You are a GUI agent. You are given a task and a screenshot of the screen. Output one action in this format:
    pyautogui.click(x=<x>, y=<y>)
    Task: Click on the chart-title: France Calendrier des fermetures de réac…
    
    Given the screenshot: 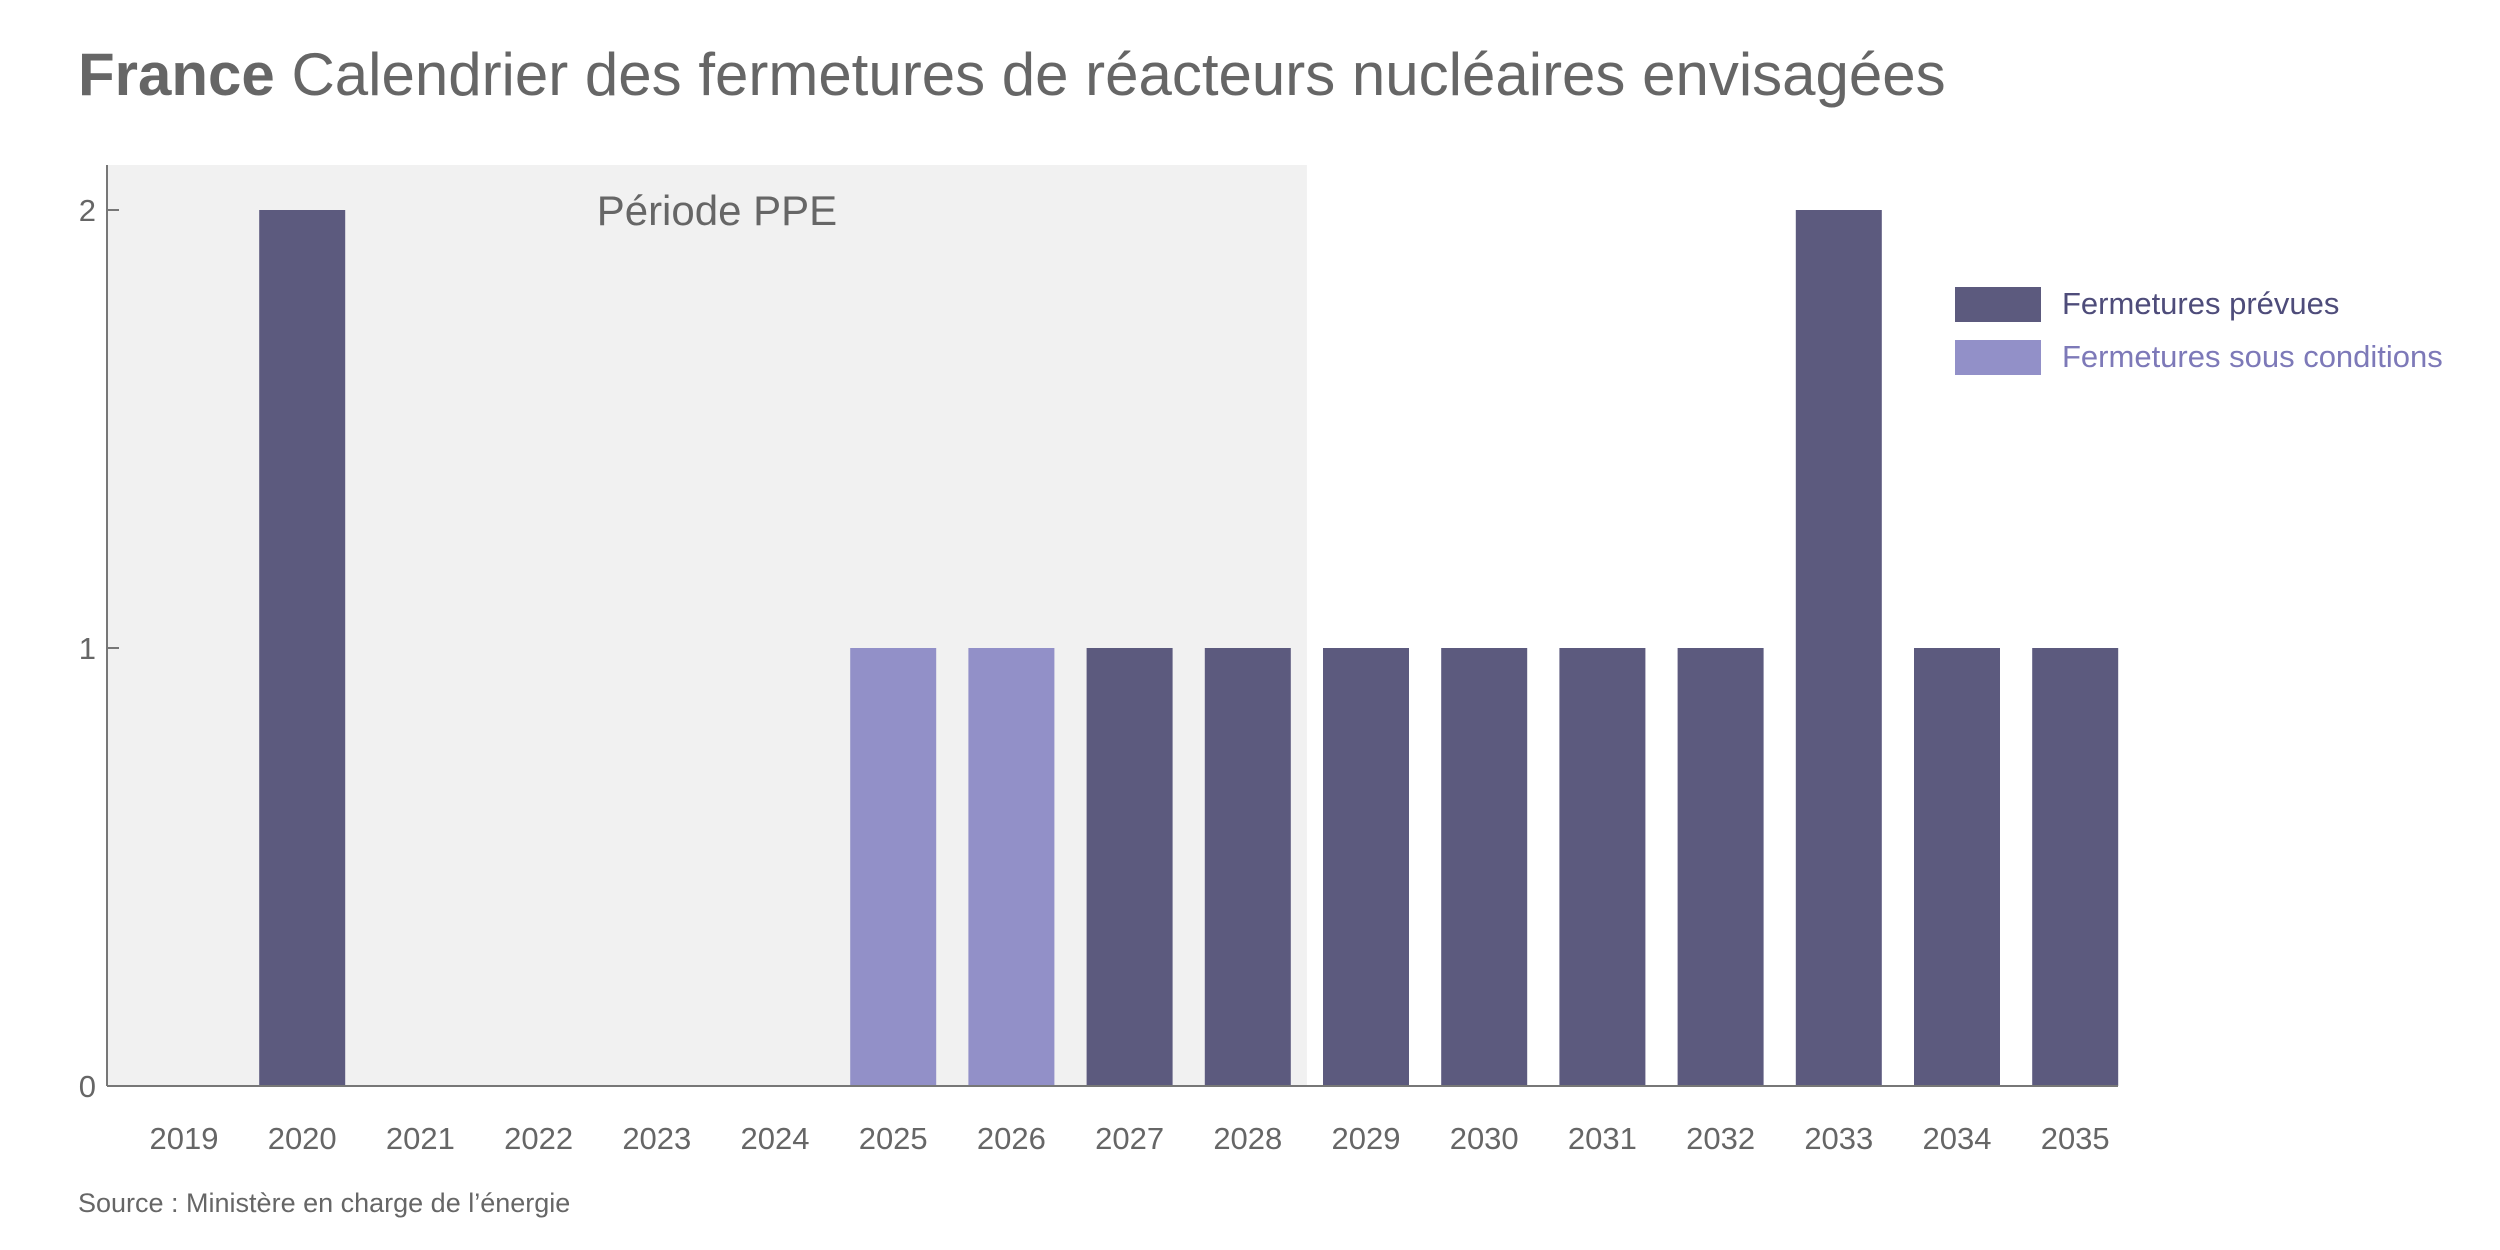 What is the action you would take?
    pyautogui.click(x=1012, y=74)
    